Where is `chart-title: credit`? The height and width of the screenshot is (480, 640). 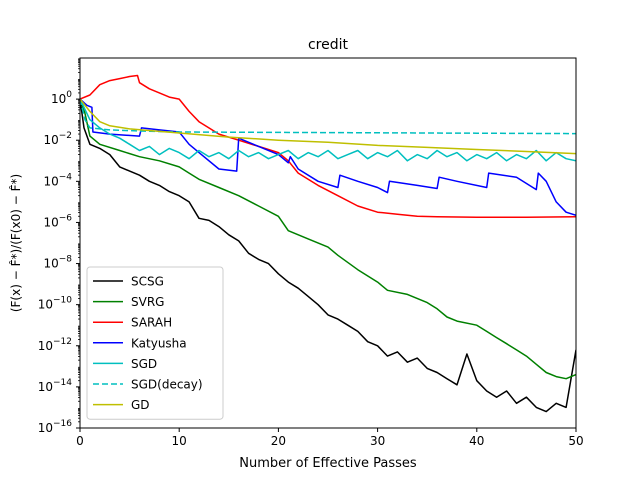 chart-title: credit is located at coordinates (328, 45).